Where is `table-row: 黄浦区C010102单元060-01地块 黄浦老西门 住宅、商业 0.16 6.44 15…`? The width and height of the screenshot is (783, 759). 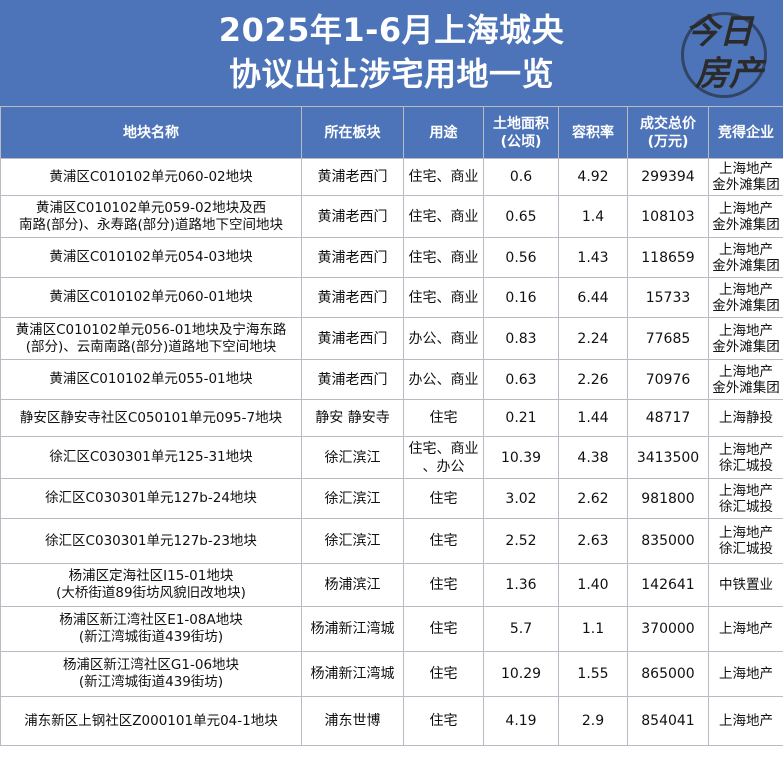 table-row: 黄浦区C010102单元060-01地块 黄浦老西门 住宅、商业 0.16 6.44 15… is located at coordinates (391, 297).